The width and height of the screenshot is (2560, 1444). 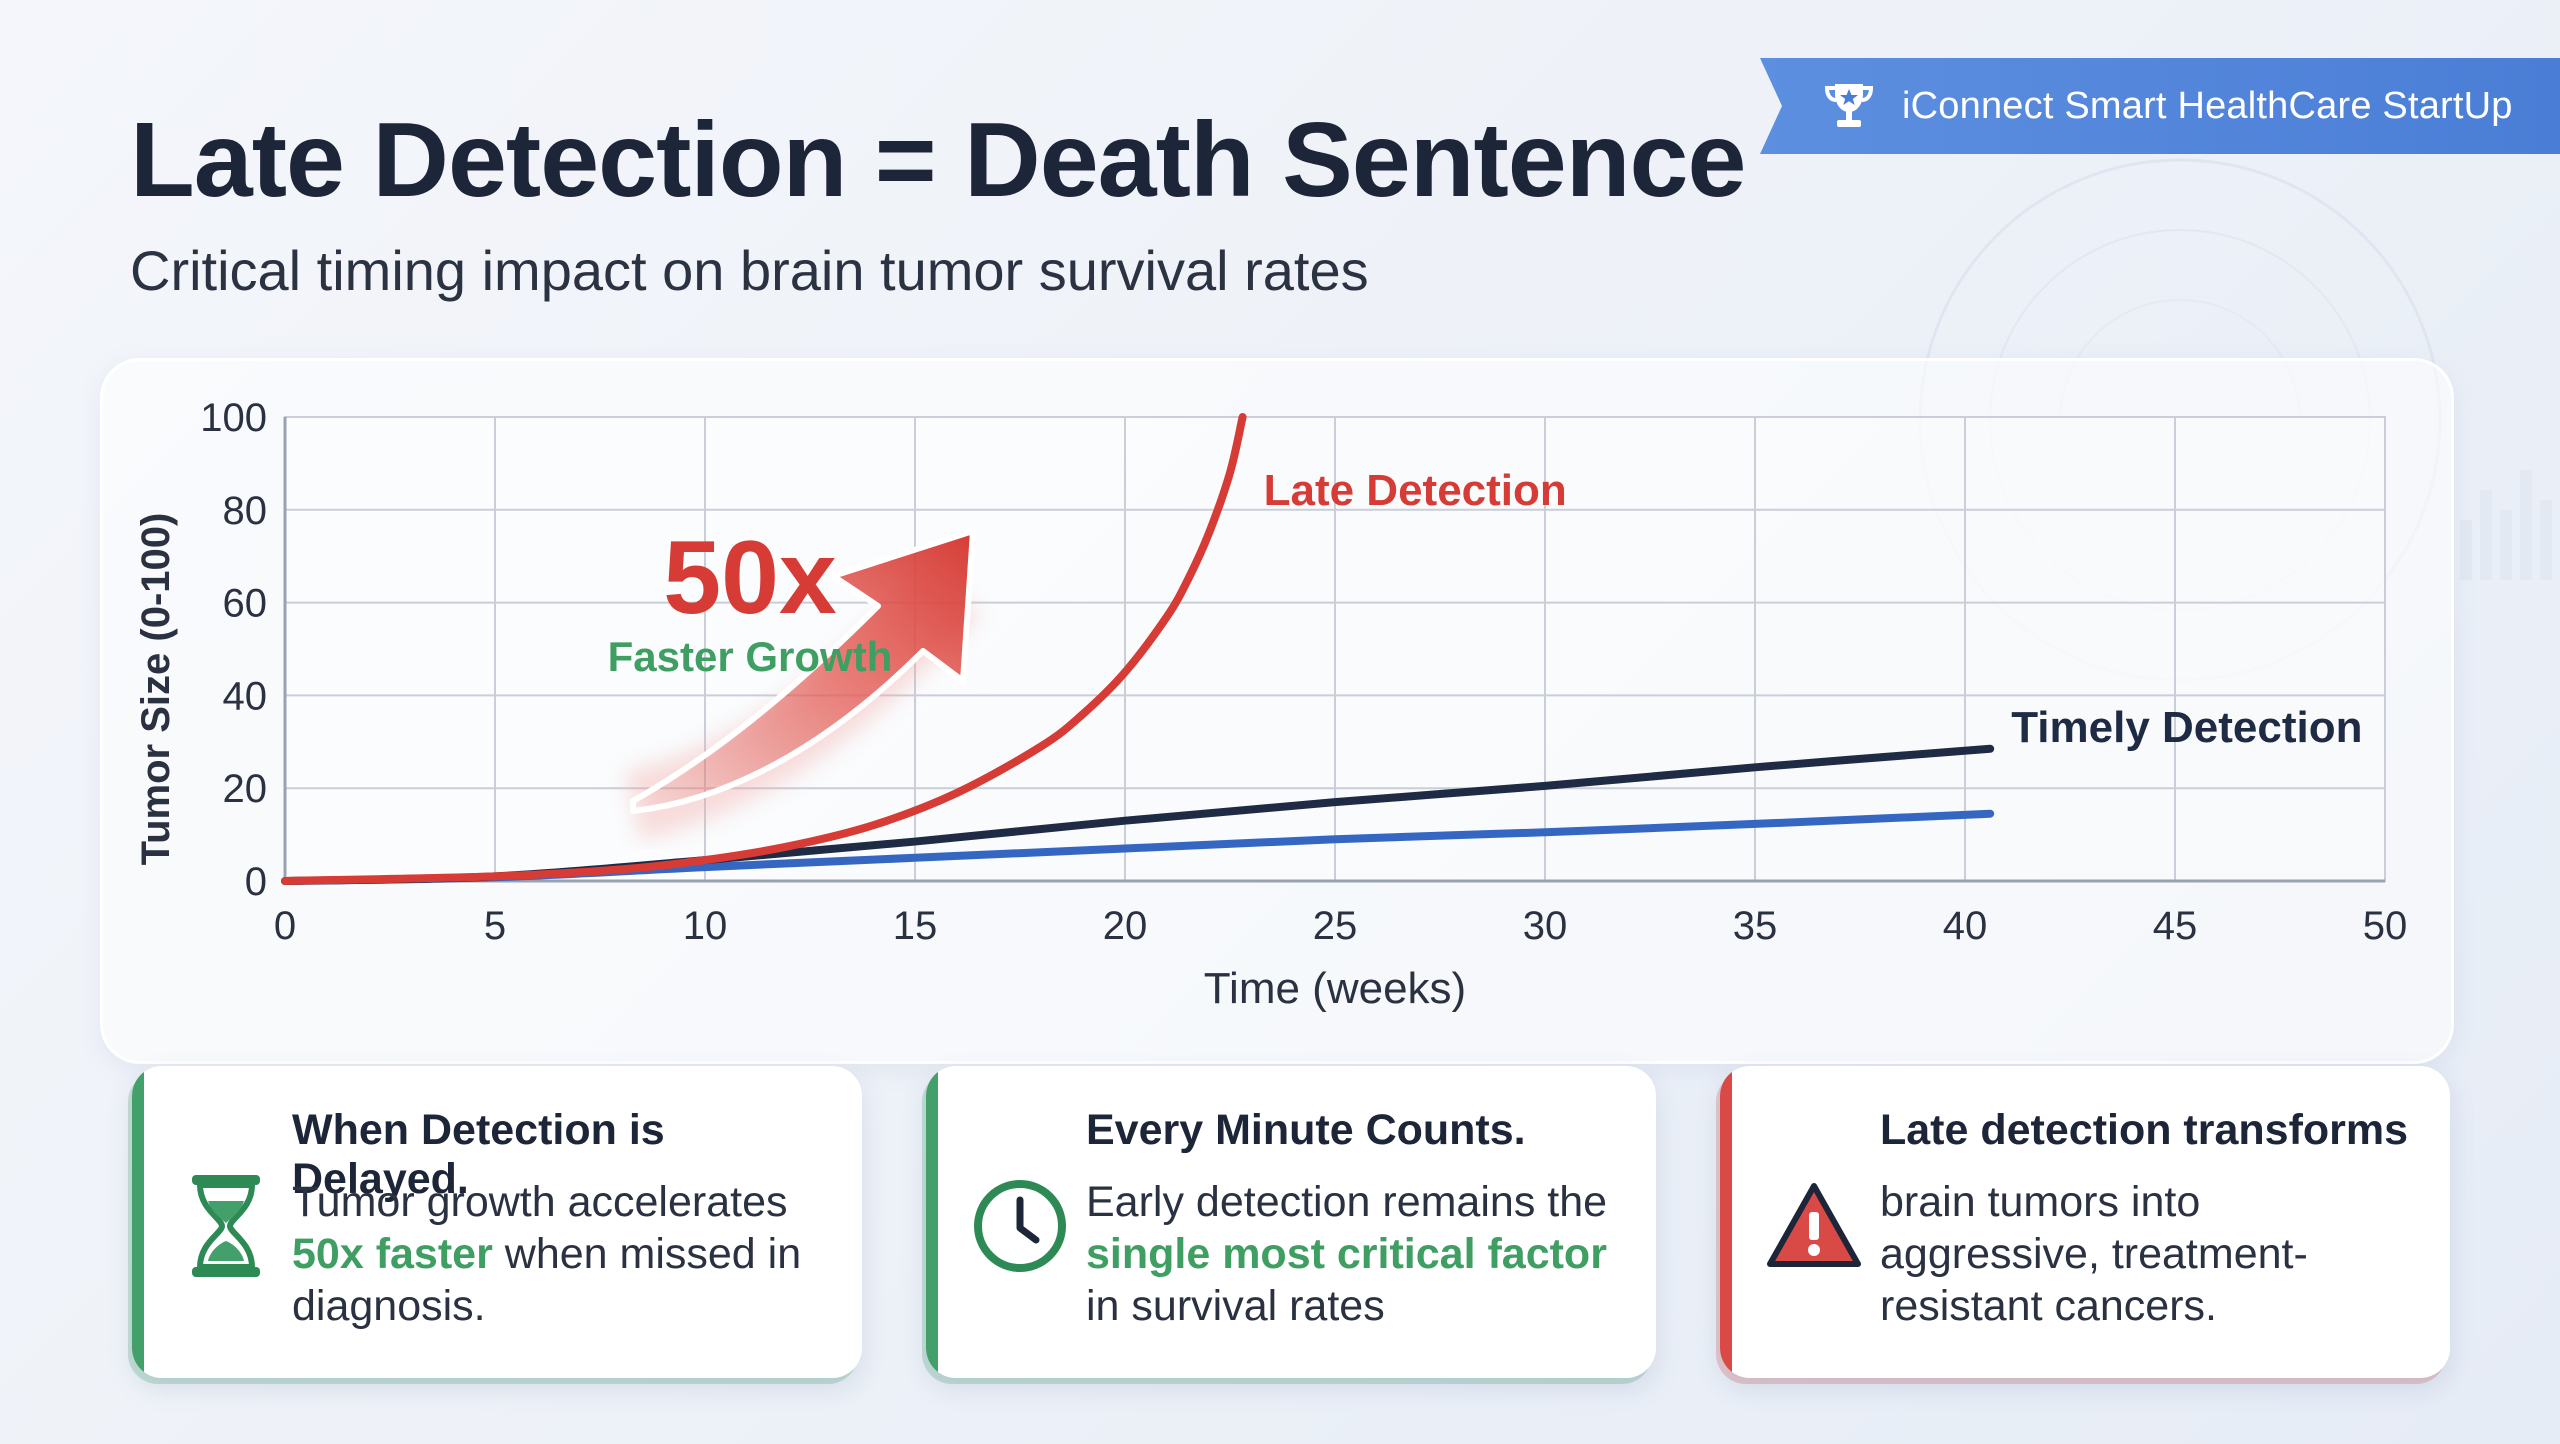 I want to click on x-tick-label: 15, so click(x=915, y=926).